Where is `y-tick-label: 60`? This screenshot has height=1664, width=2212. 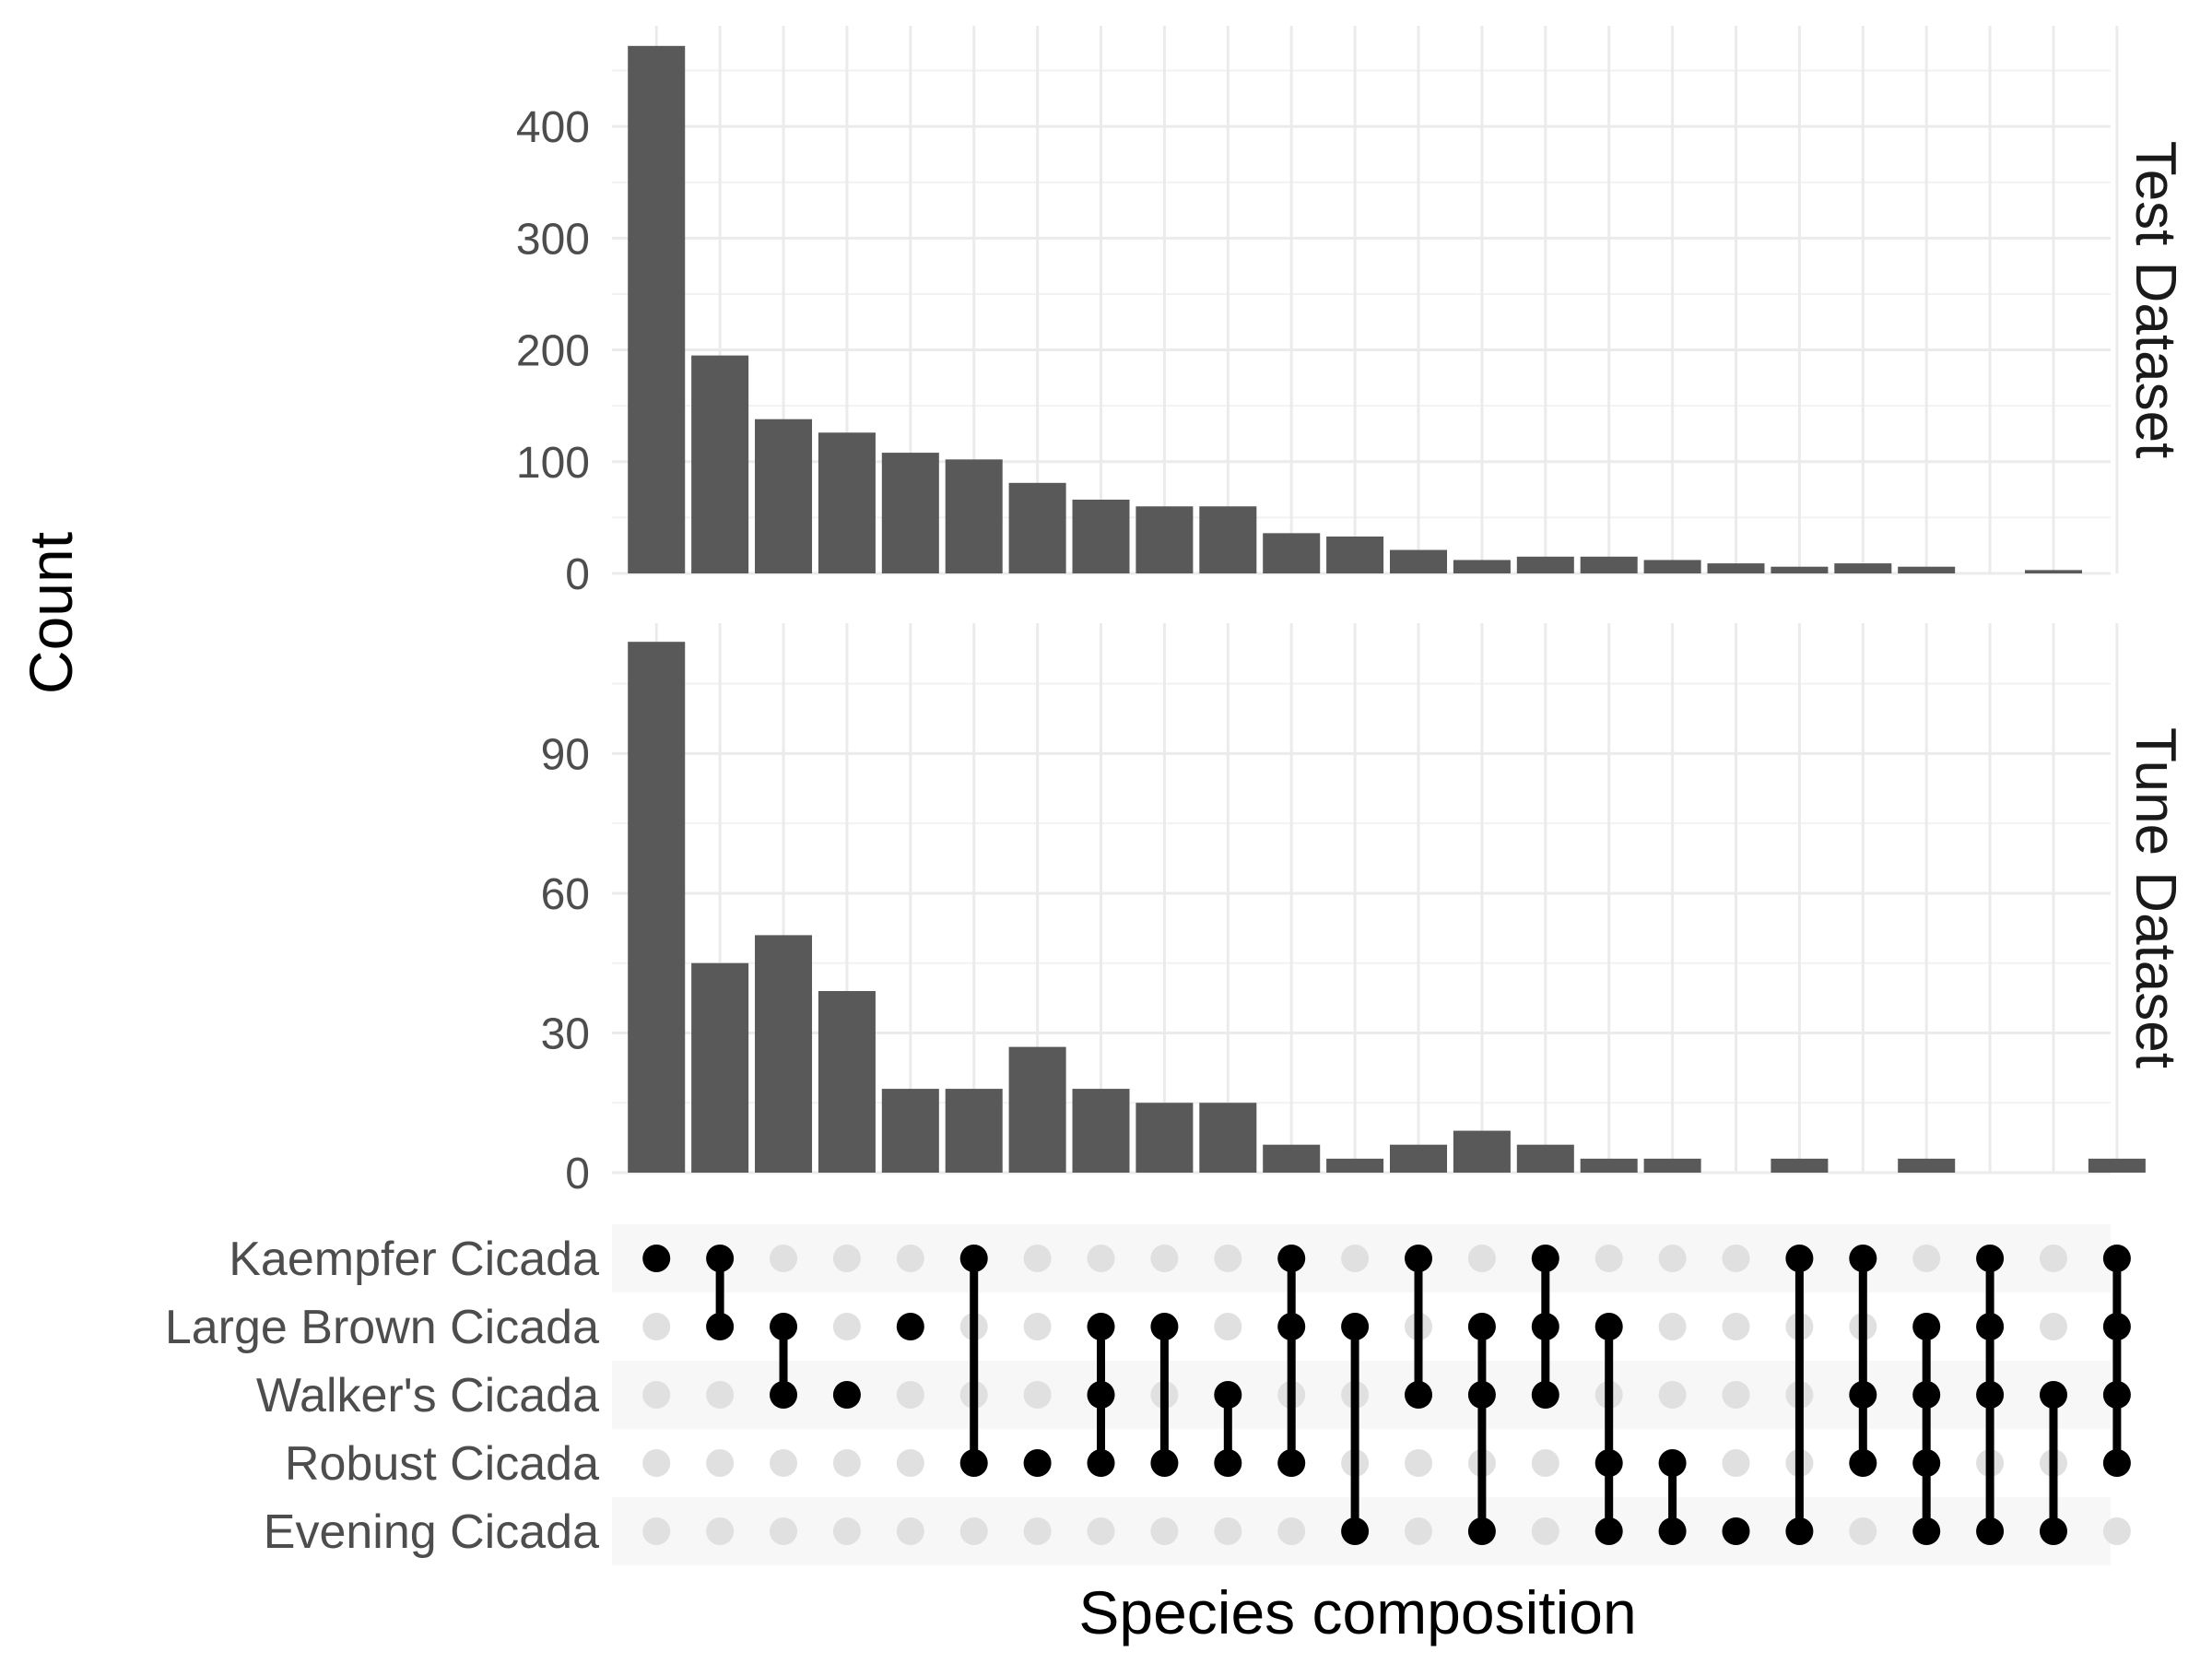
y-tick-label: 60 is located at coordinates (565, 894).